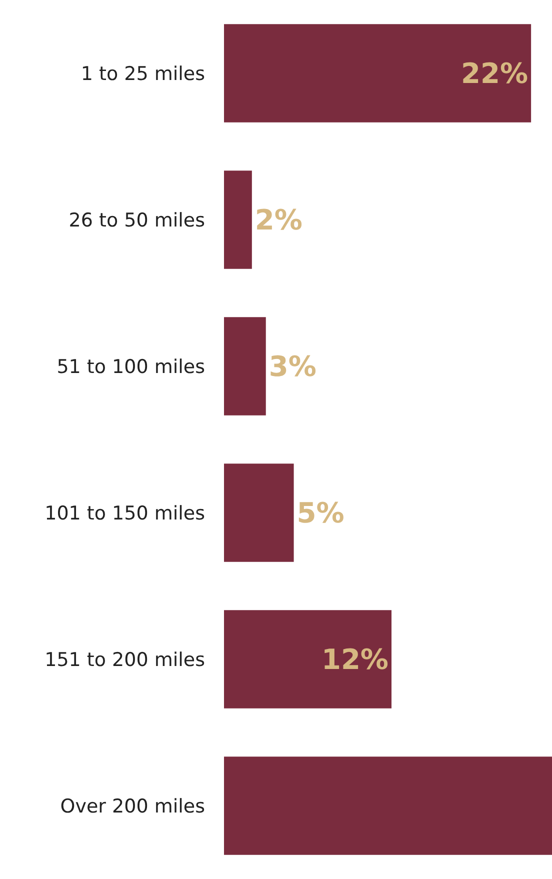 Image resolution: width=552 pixels, height=879 pixels. Describe the element at coordinates (136, 220) in the screenshot. I see `y-tick-label: 26 to 50 miles` at that location.